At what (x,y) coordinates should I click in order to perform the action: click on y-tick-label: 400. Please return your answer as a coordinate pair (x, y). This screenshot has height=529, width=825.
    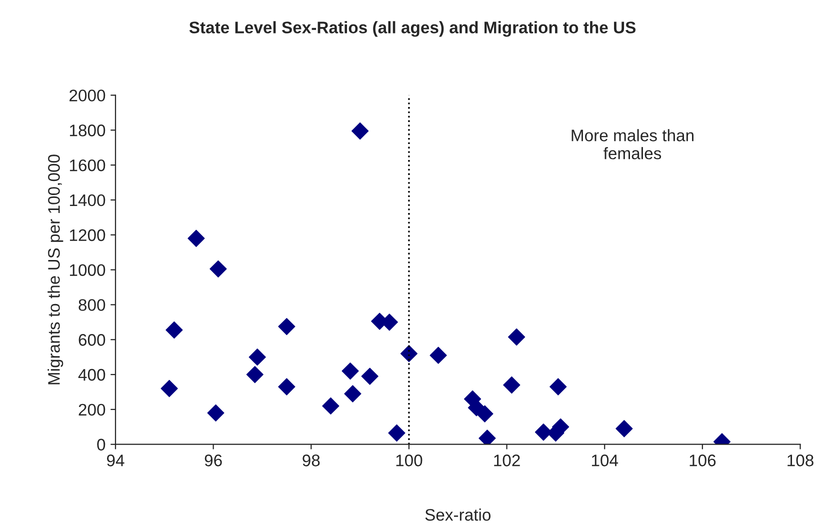
    Looking at the image, I should click on (92, 374).